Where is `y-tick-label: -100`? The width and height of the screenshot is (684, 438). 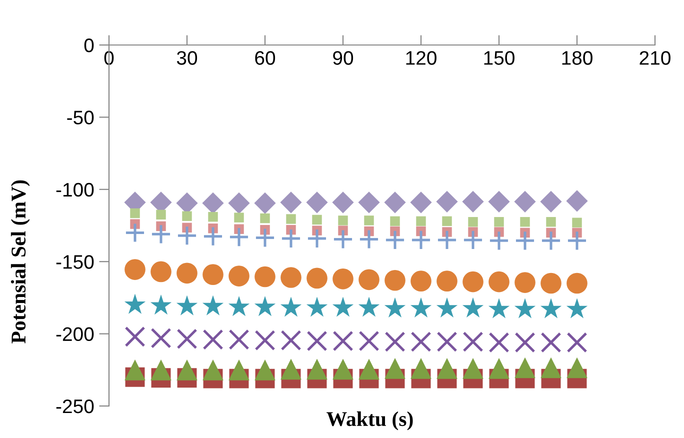 y-tick-label: -100 is located at coordinates (75, 189).